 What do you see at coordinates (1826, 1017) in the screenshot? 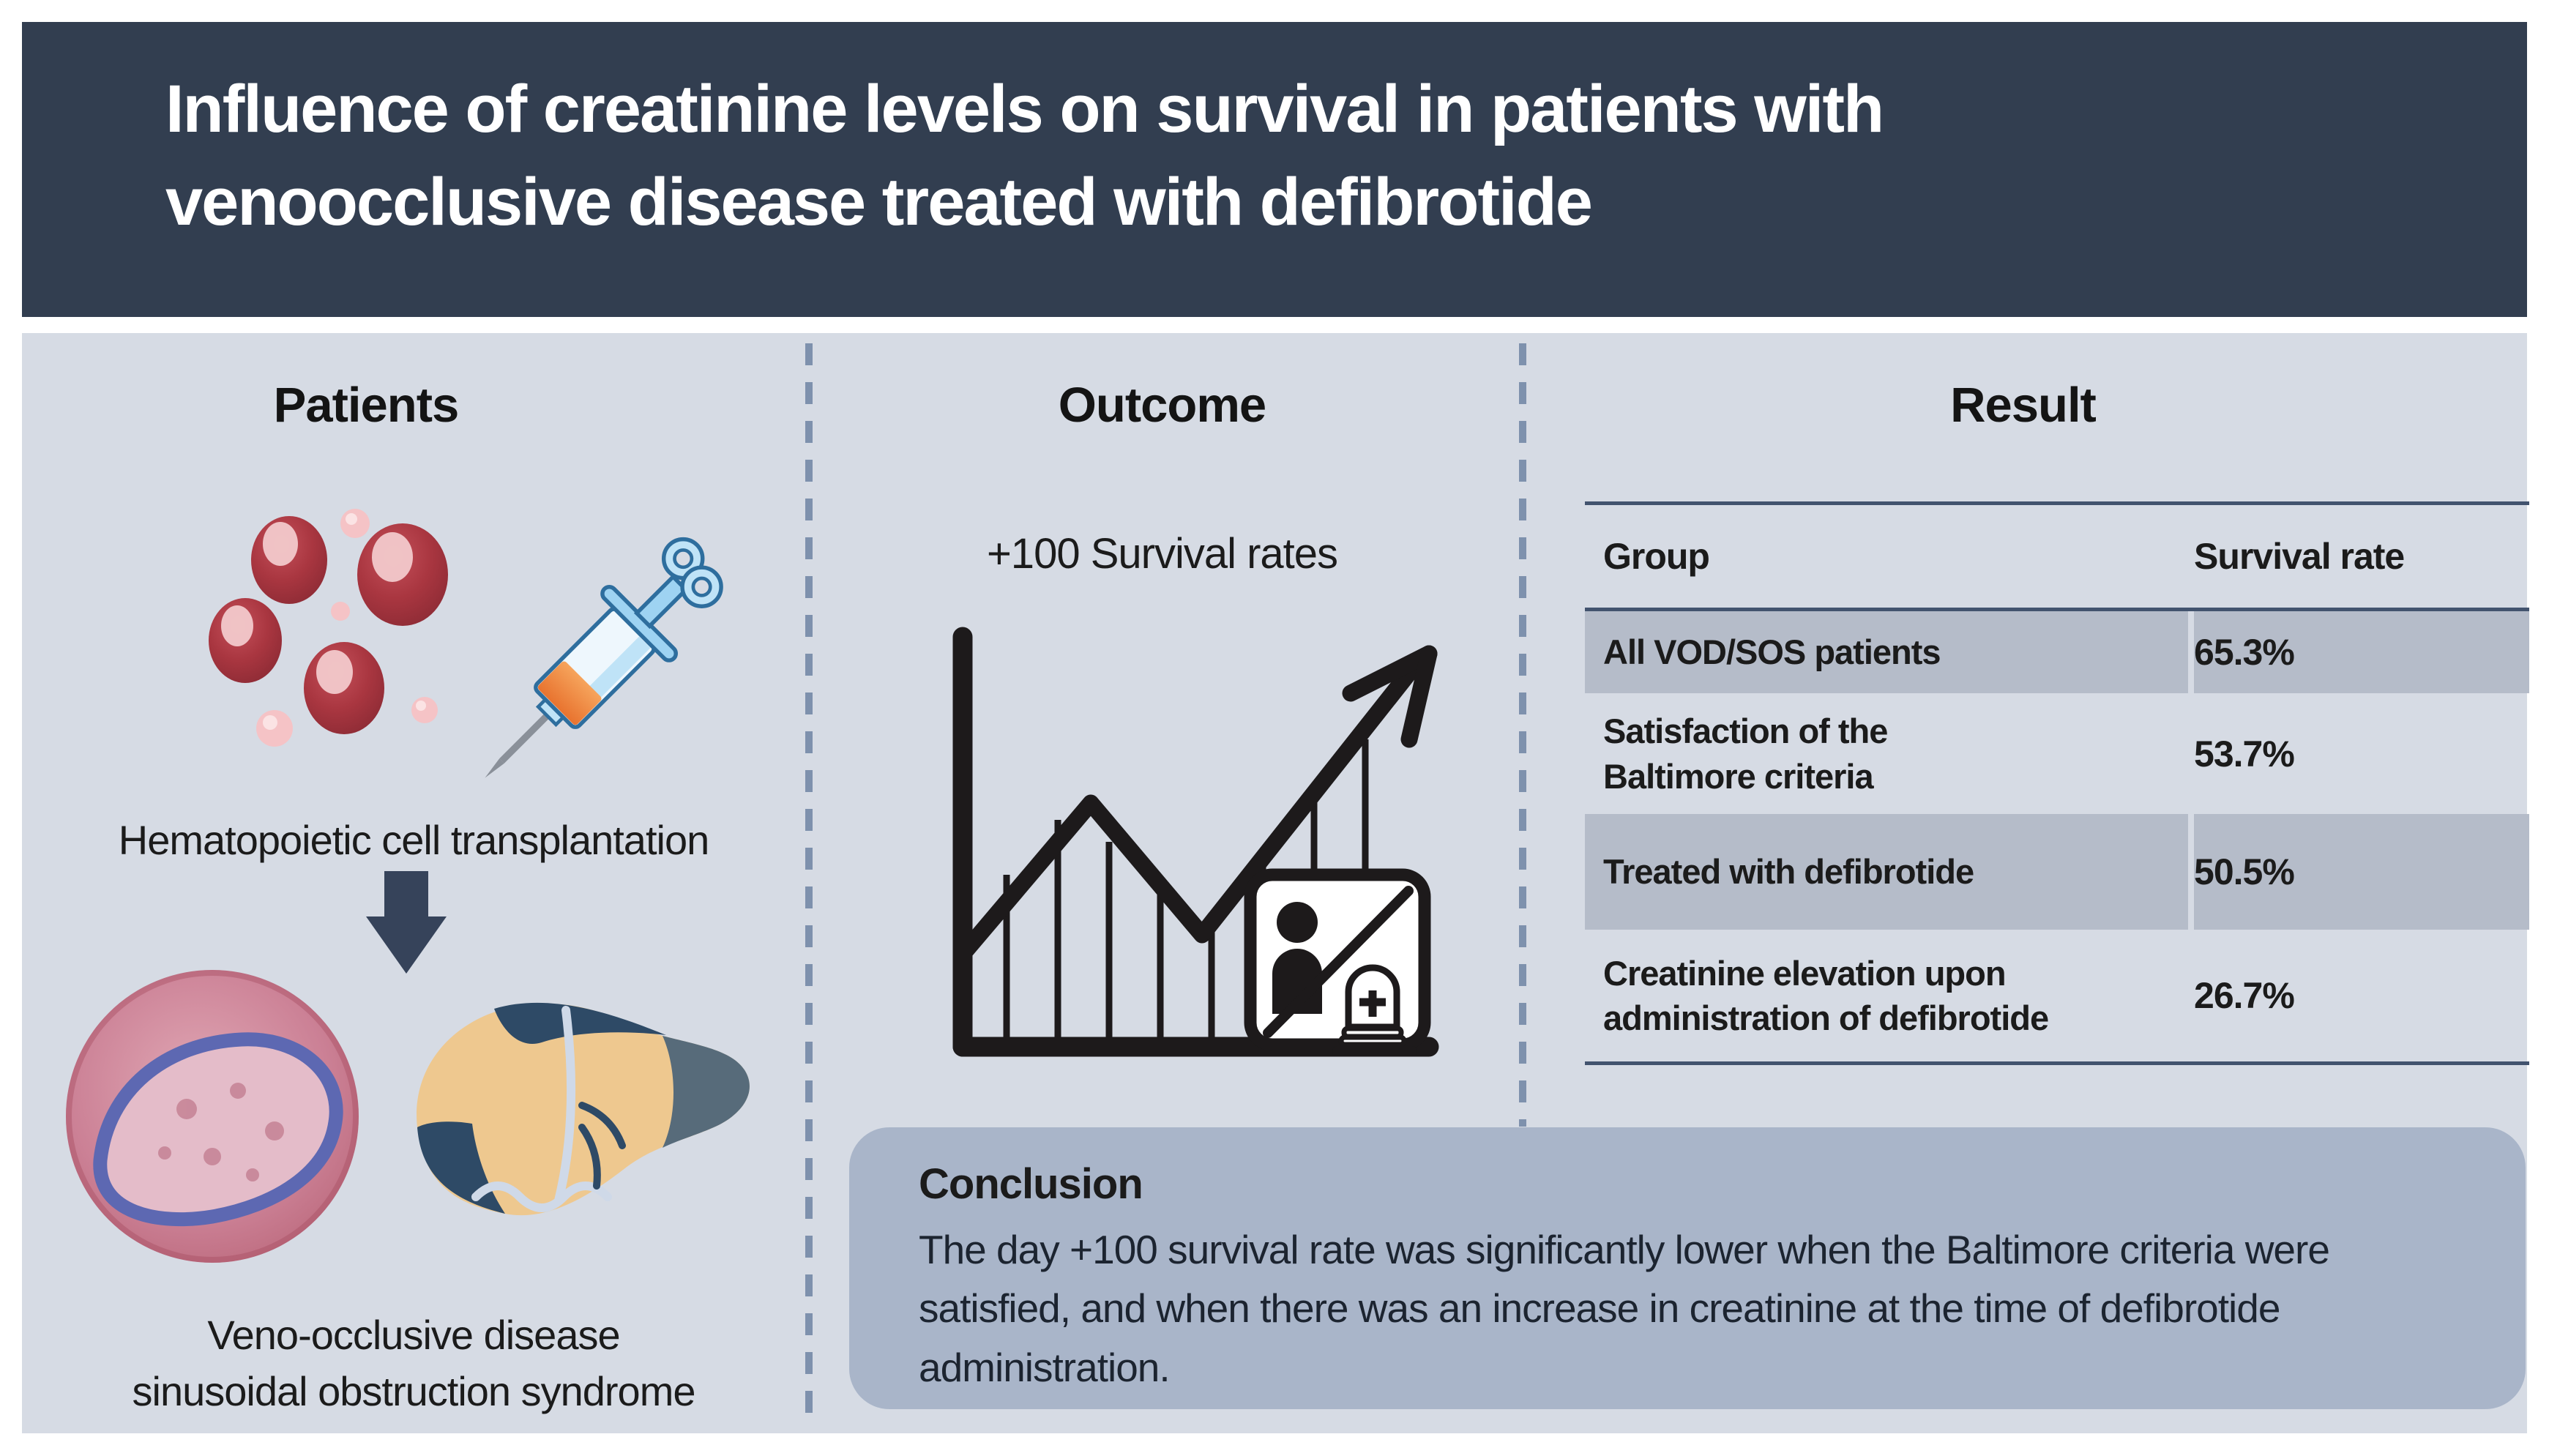
I see `group-label-line2: administration of defibrotide` at bounding box center [1826, 1017].